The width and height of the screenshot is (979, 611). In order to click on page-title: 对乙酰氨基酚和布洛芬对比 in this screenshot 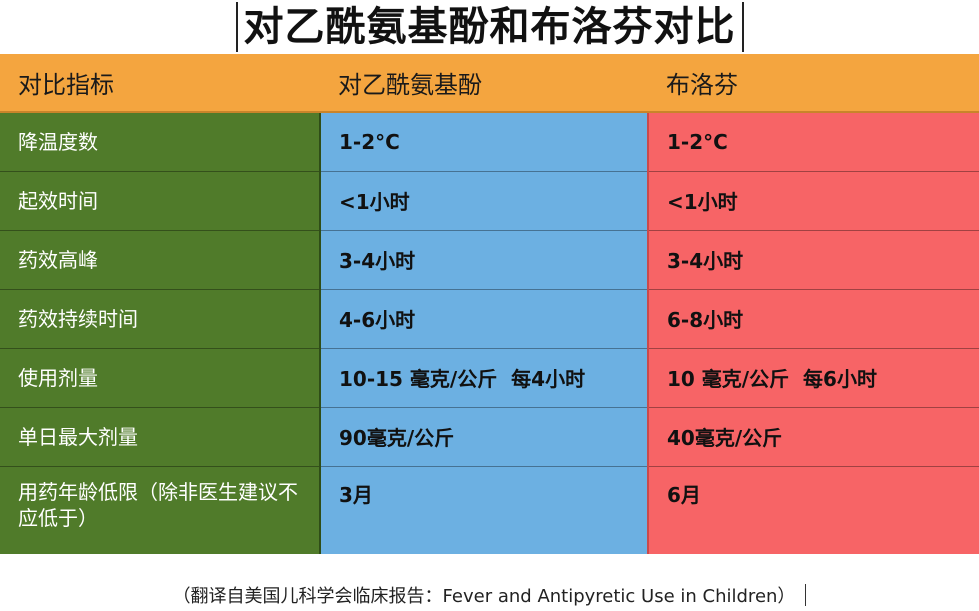, I will do `click(489, 27)`.